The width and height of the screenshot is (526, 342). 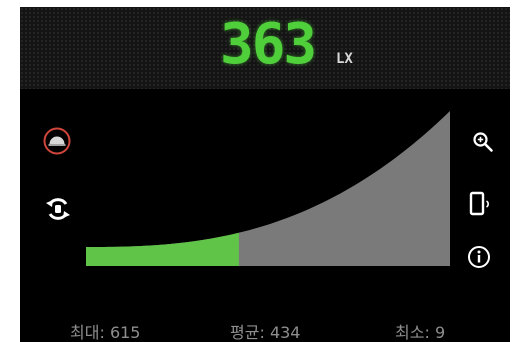 I want to click on min-value: 9, so click(x=440, y=332).